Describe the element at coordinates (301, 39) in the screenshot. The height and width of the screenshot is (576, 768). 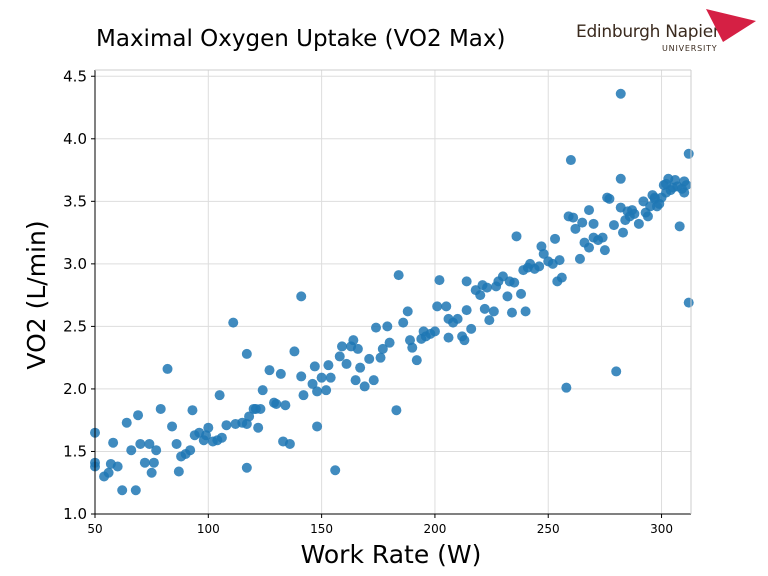
I see `chart-title: Maximal Oxygen Uptake (VO2 Max)` at that location.